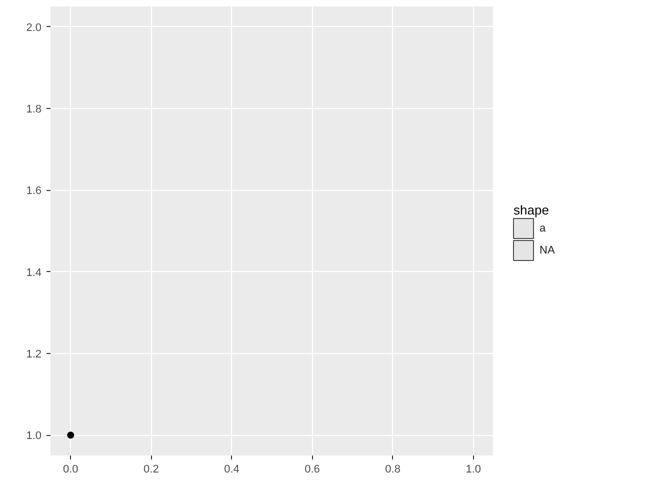 The image size is (672, 480). What do you see at coordinates (392, 470) in the screenshot?
I see `x-tick-label: 0.8` at bounding box center [392, 470].